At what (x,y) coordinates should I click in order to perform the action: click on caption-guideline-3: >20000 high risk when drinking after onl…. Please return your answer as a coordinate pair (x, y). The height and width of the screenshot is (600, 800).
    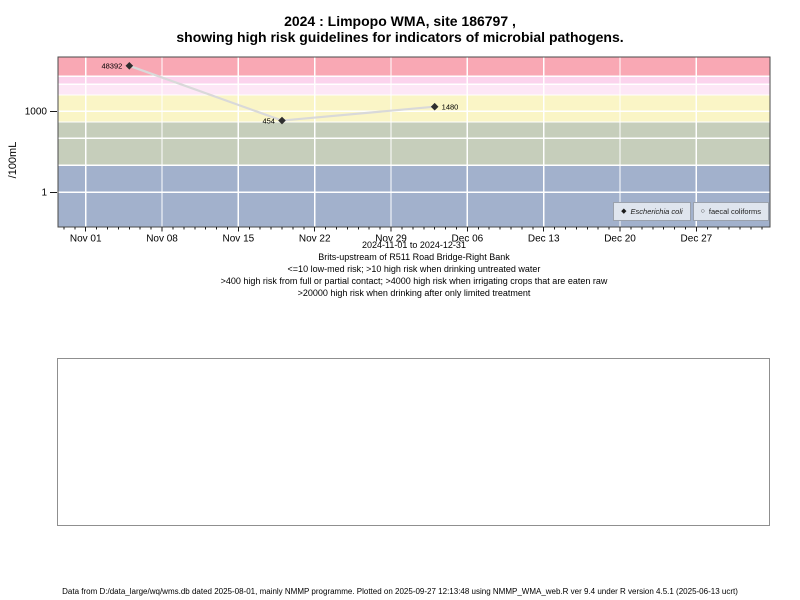
    Looking at the image, I should click on (414, 293).